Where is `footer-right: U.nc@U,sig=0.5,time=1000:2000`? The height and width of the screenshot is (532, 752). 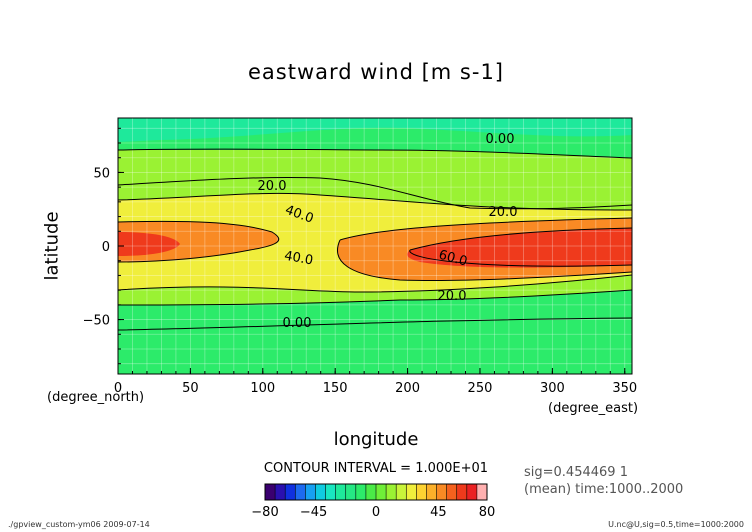
footer-right: U.nc@U,sig=0.5,time=1000:2000 is located at coordinates (676, 524).